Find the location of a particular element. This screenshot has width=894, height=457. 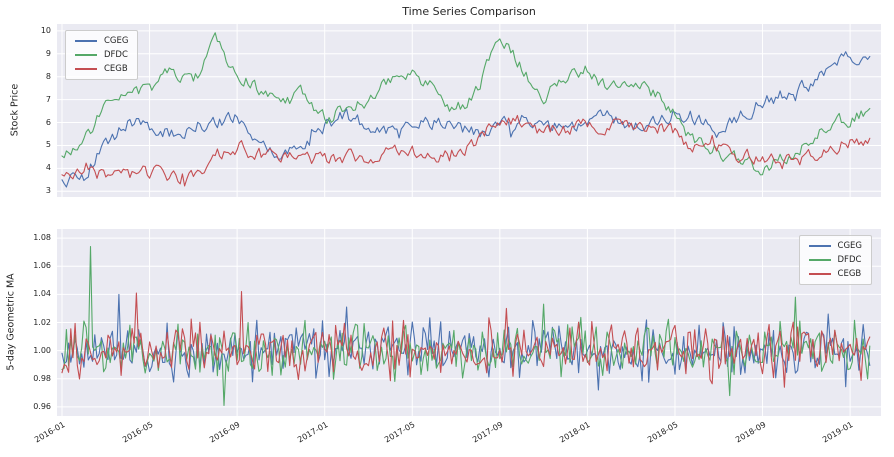

x-tick-label: 2017-05 is located at coordinates (400, 432).